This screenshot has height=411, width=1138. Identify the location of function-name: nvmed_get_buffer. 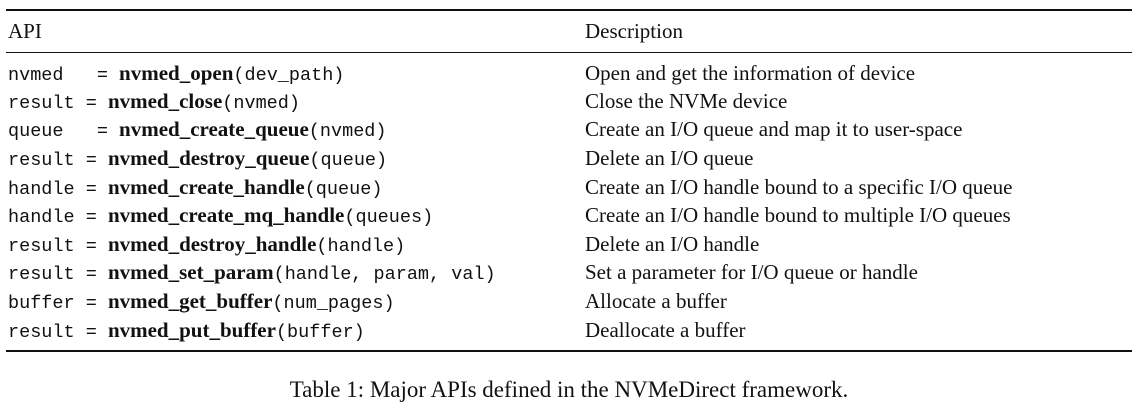
(190, 300).